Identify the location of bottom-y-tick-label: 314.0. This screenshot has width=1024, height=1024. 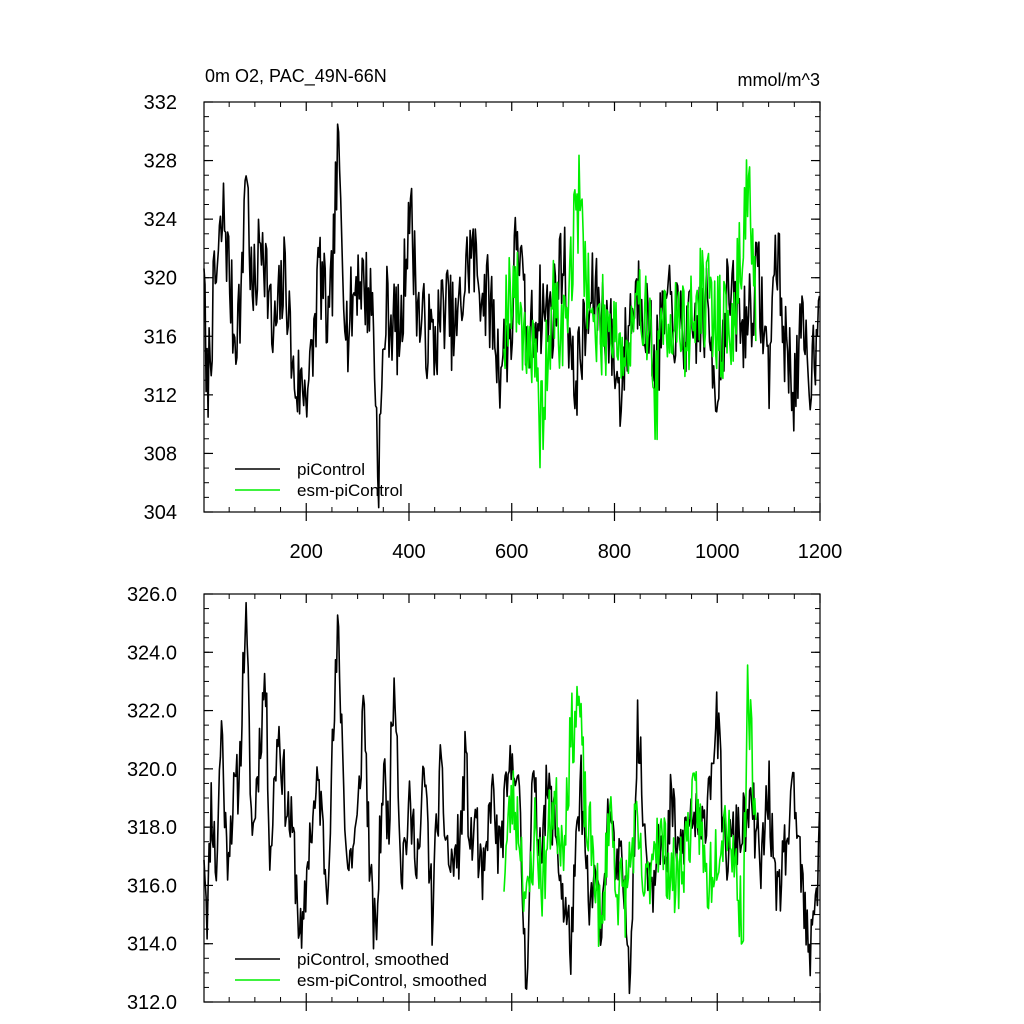
(152, 945).